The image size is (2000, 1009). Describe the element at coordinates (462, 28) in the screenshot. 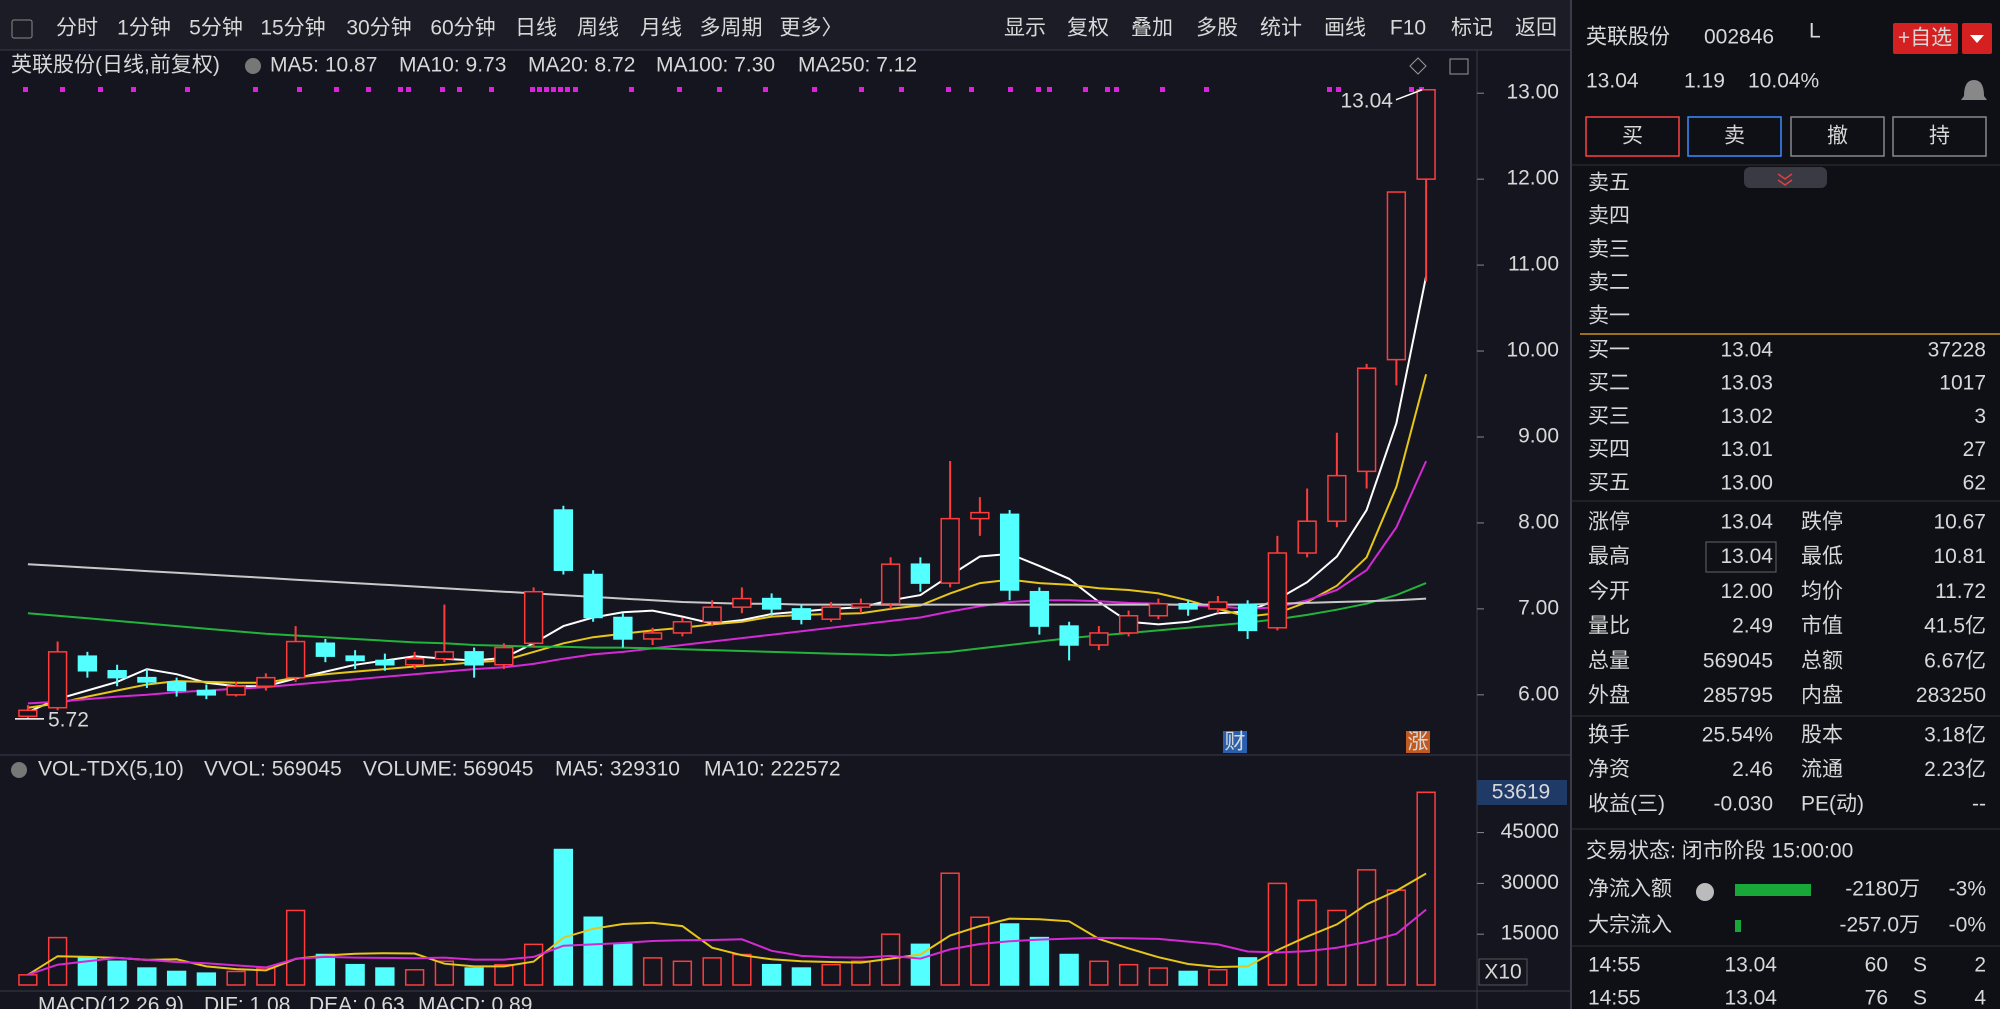

I see `period-tab: 60分钟` at that location.